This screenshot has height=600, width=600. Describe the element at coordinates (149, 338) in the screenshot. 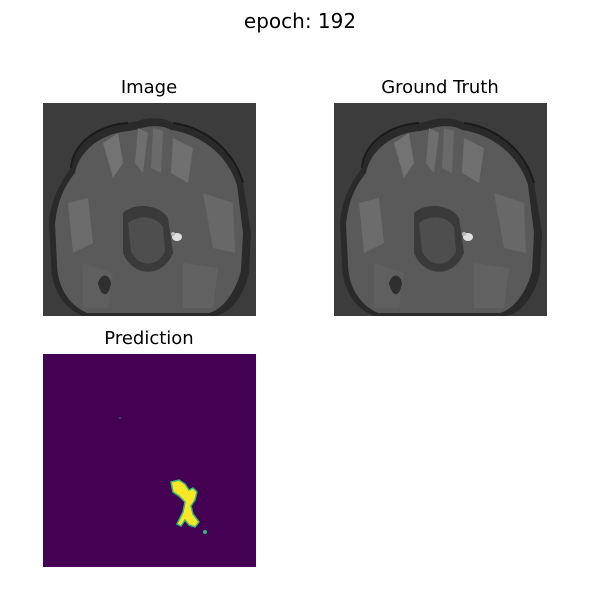

I see `panel-title-prediction: Prediction` at that location.